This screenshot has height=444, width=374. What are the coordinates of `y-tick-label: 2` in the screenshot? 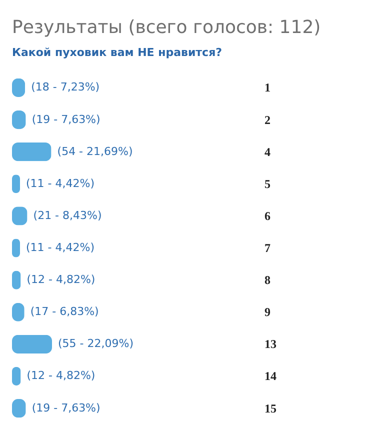 It's located at (267, 119).